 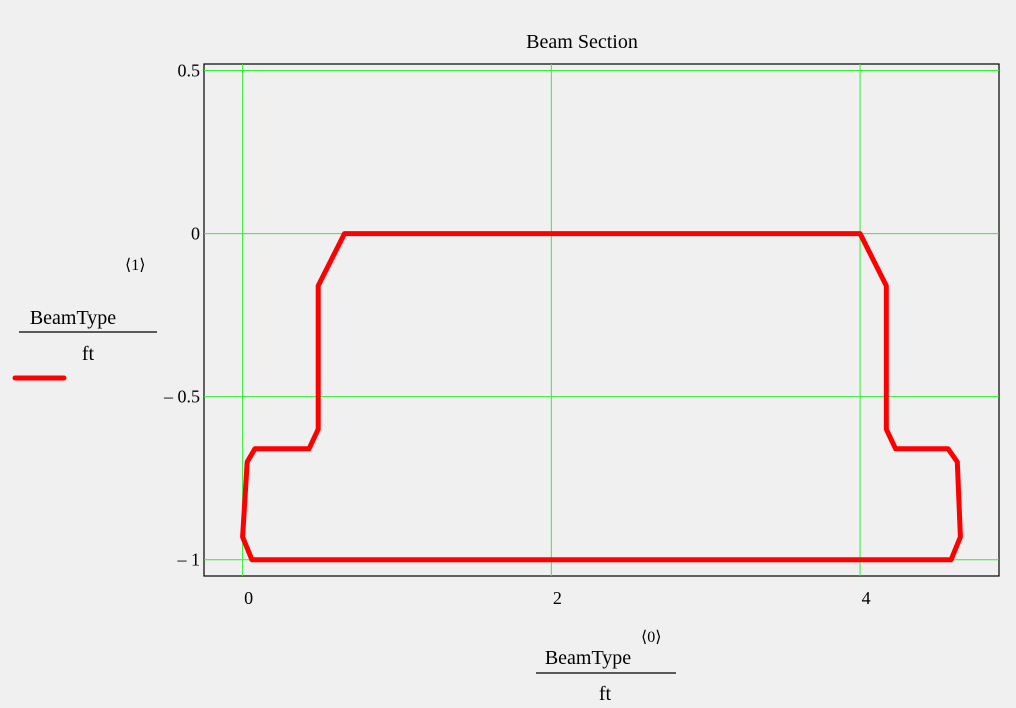 I want to click on y-tick-label-1: 0, so click(x=195, y=234).